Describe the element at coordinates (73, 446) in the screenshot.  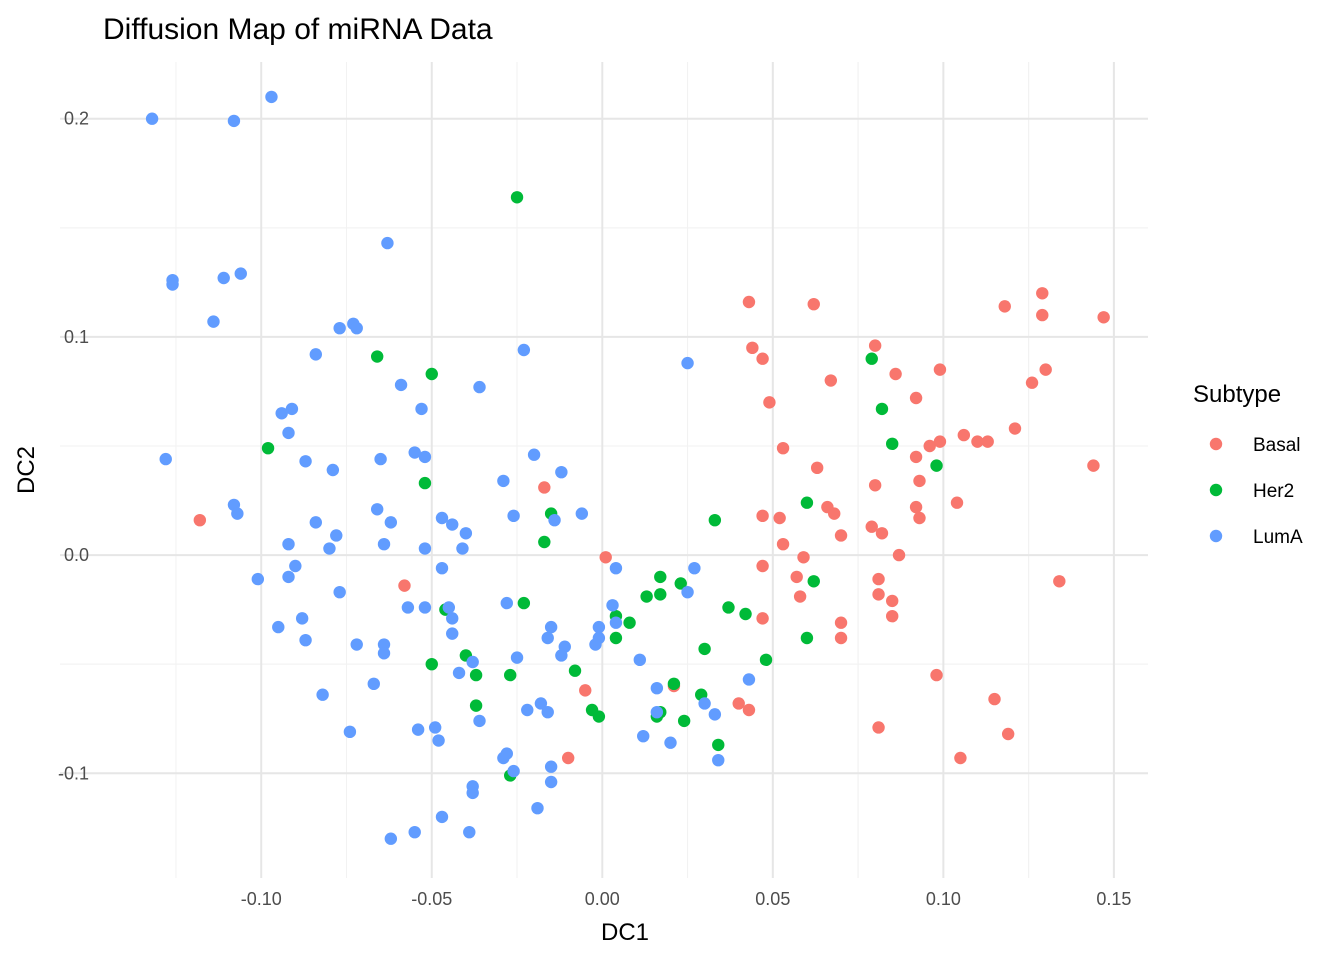
I see `y-axis-ticks: -0.1 0.0 0.1 0.2` at that location.